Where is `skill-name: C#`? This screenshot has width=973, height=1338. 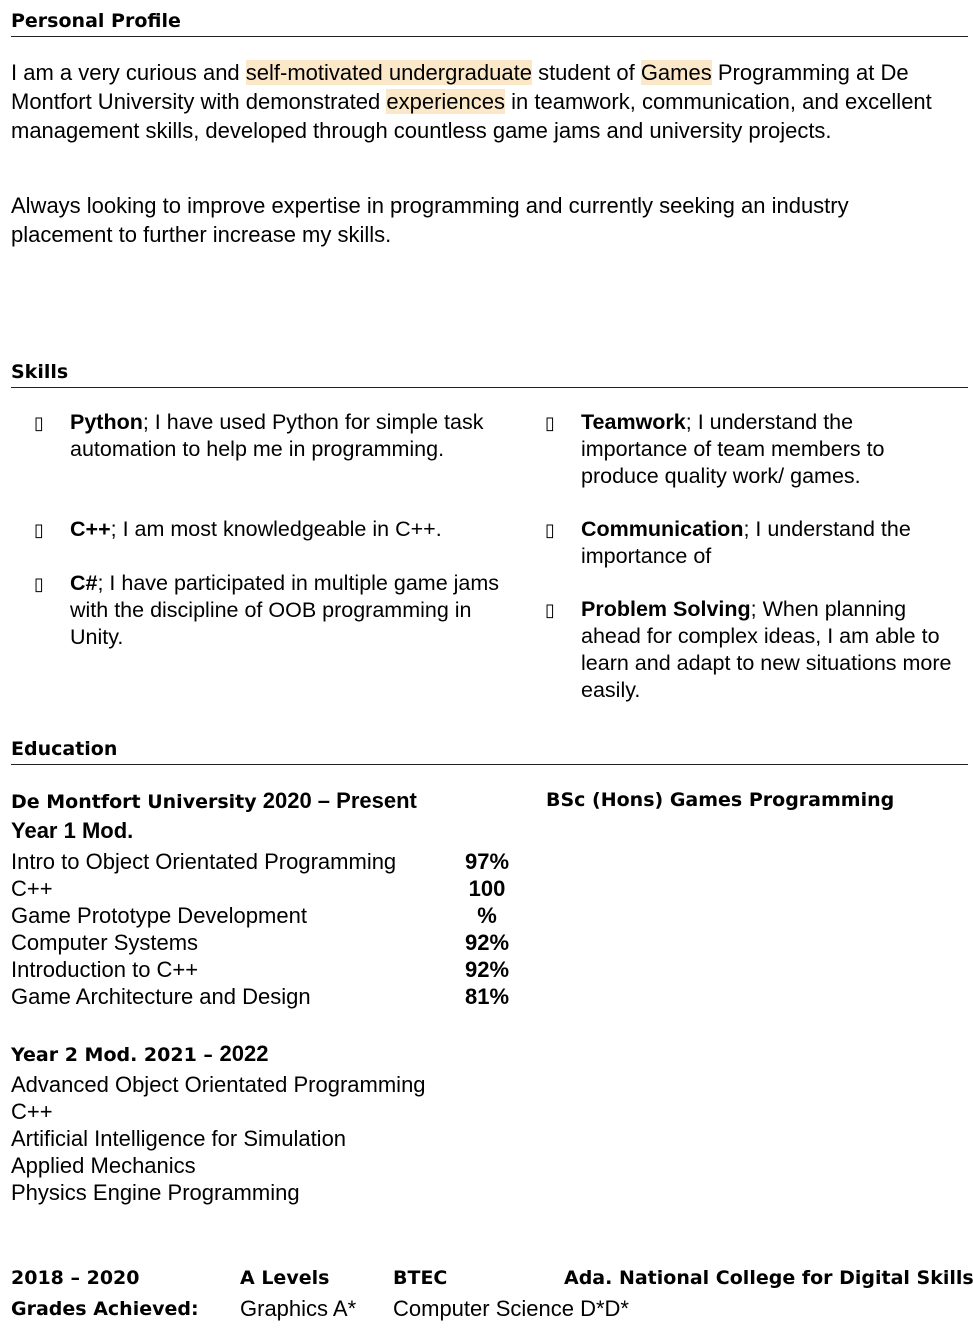
skill-name: C# is located at coordinates (84, 583).